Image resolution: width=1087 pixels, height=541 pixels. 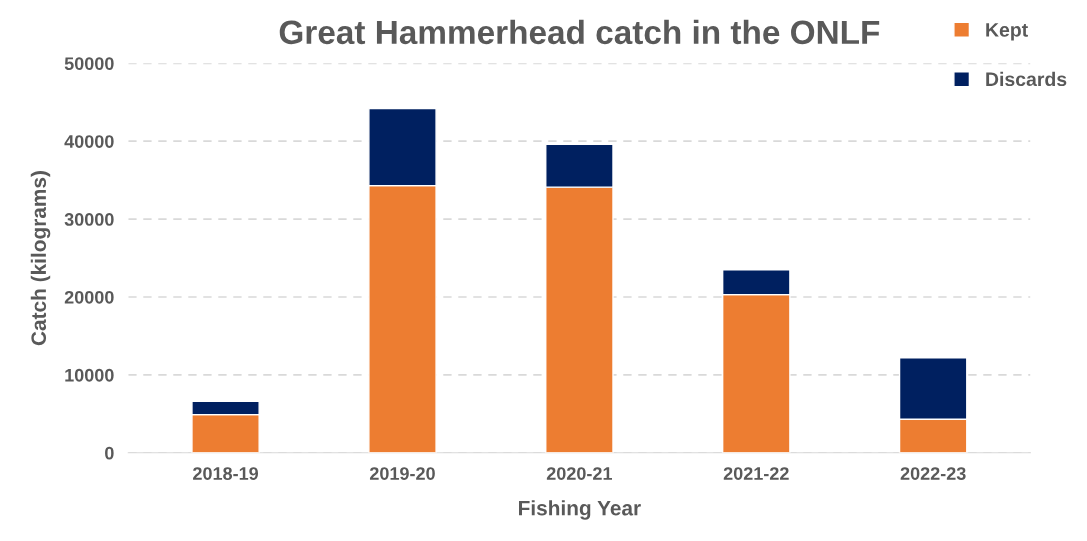 What do you see at coordinates (579, 32) in the screenshot?
I see `chart-title: Great Hammerhead catch in the ONLF` at bounding box center [579, 32].